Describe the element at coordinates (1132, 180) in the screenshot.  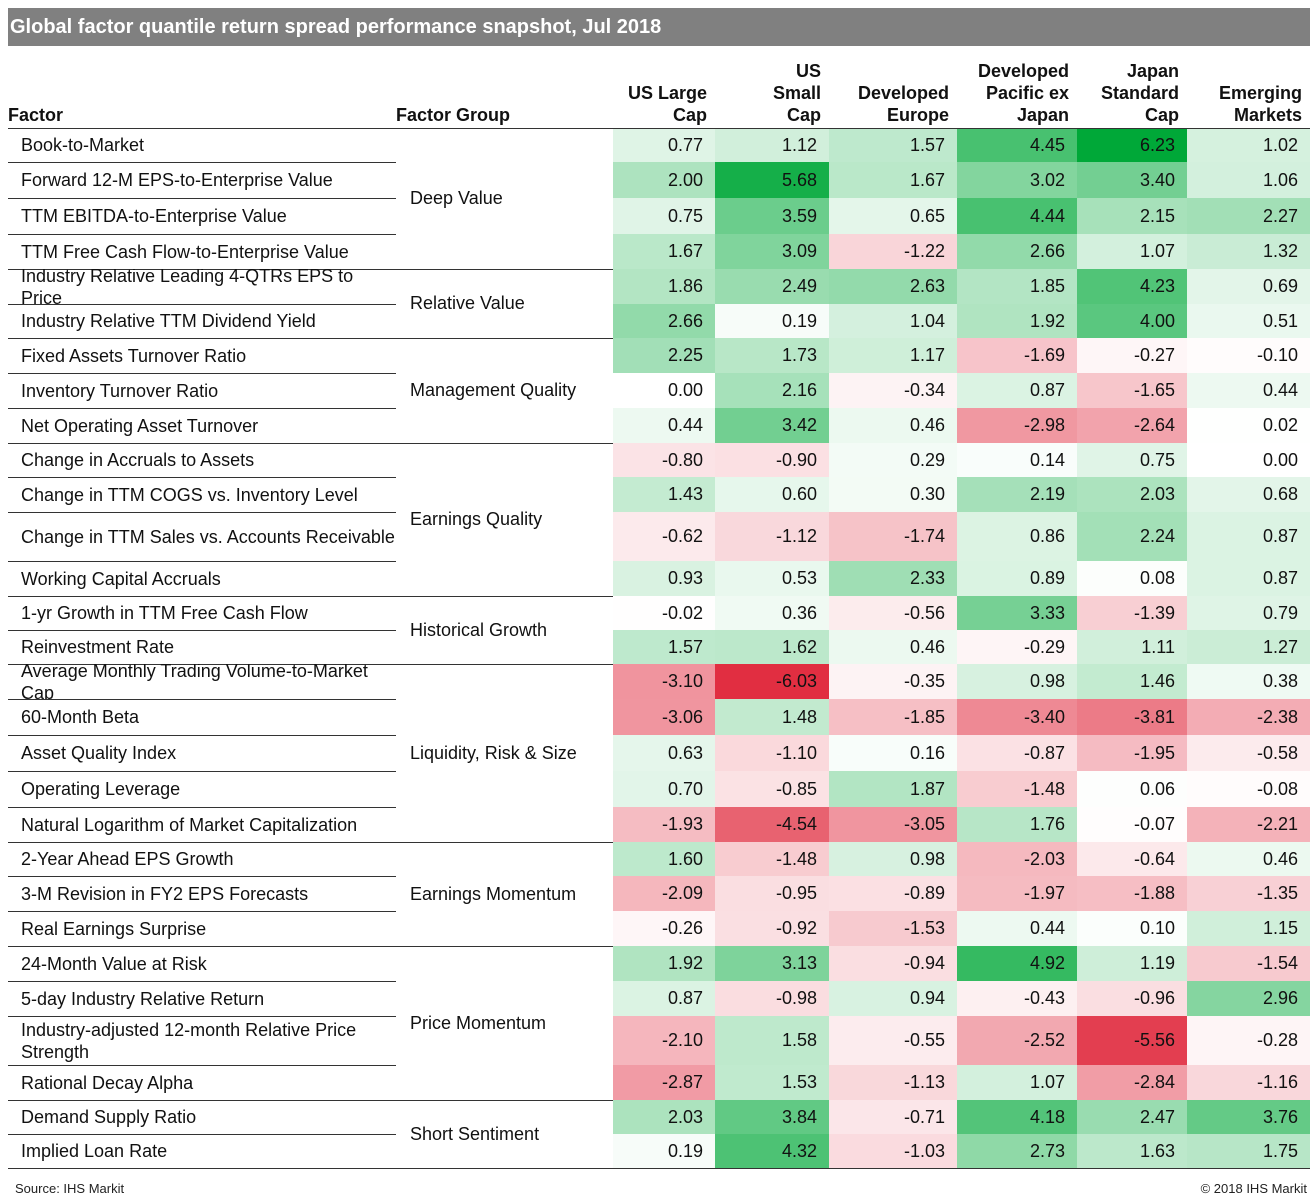
I see `heatmap-cell: 3.40` at that location.